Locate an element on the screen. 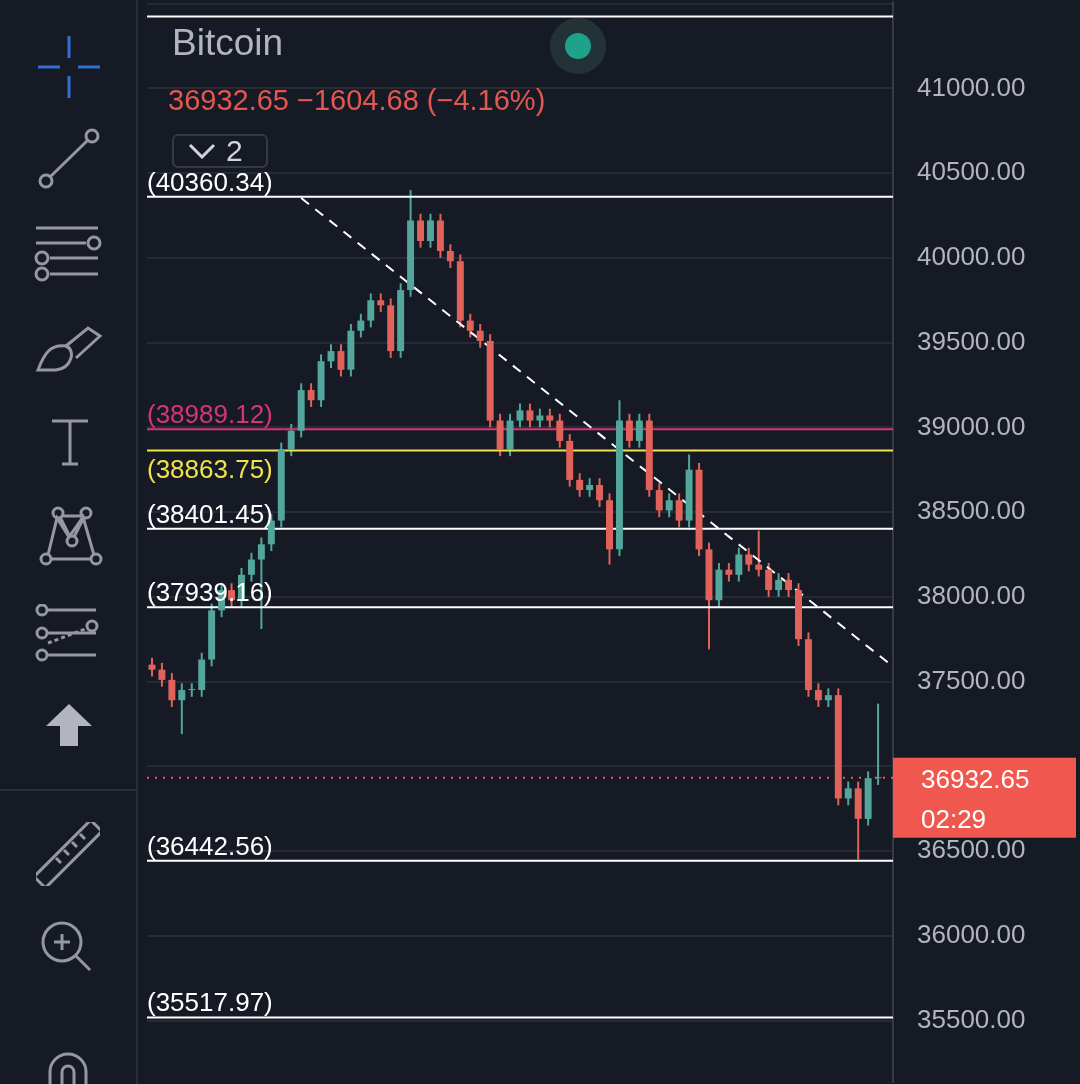 Image resolution: width=1080 pixels, height=1084 pixels. ref-line-label: (38401.45) is located at coordinates (210, 513).